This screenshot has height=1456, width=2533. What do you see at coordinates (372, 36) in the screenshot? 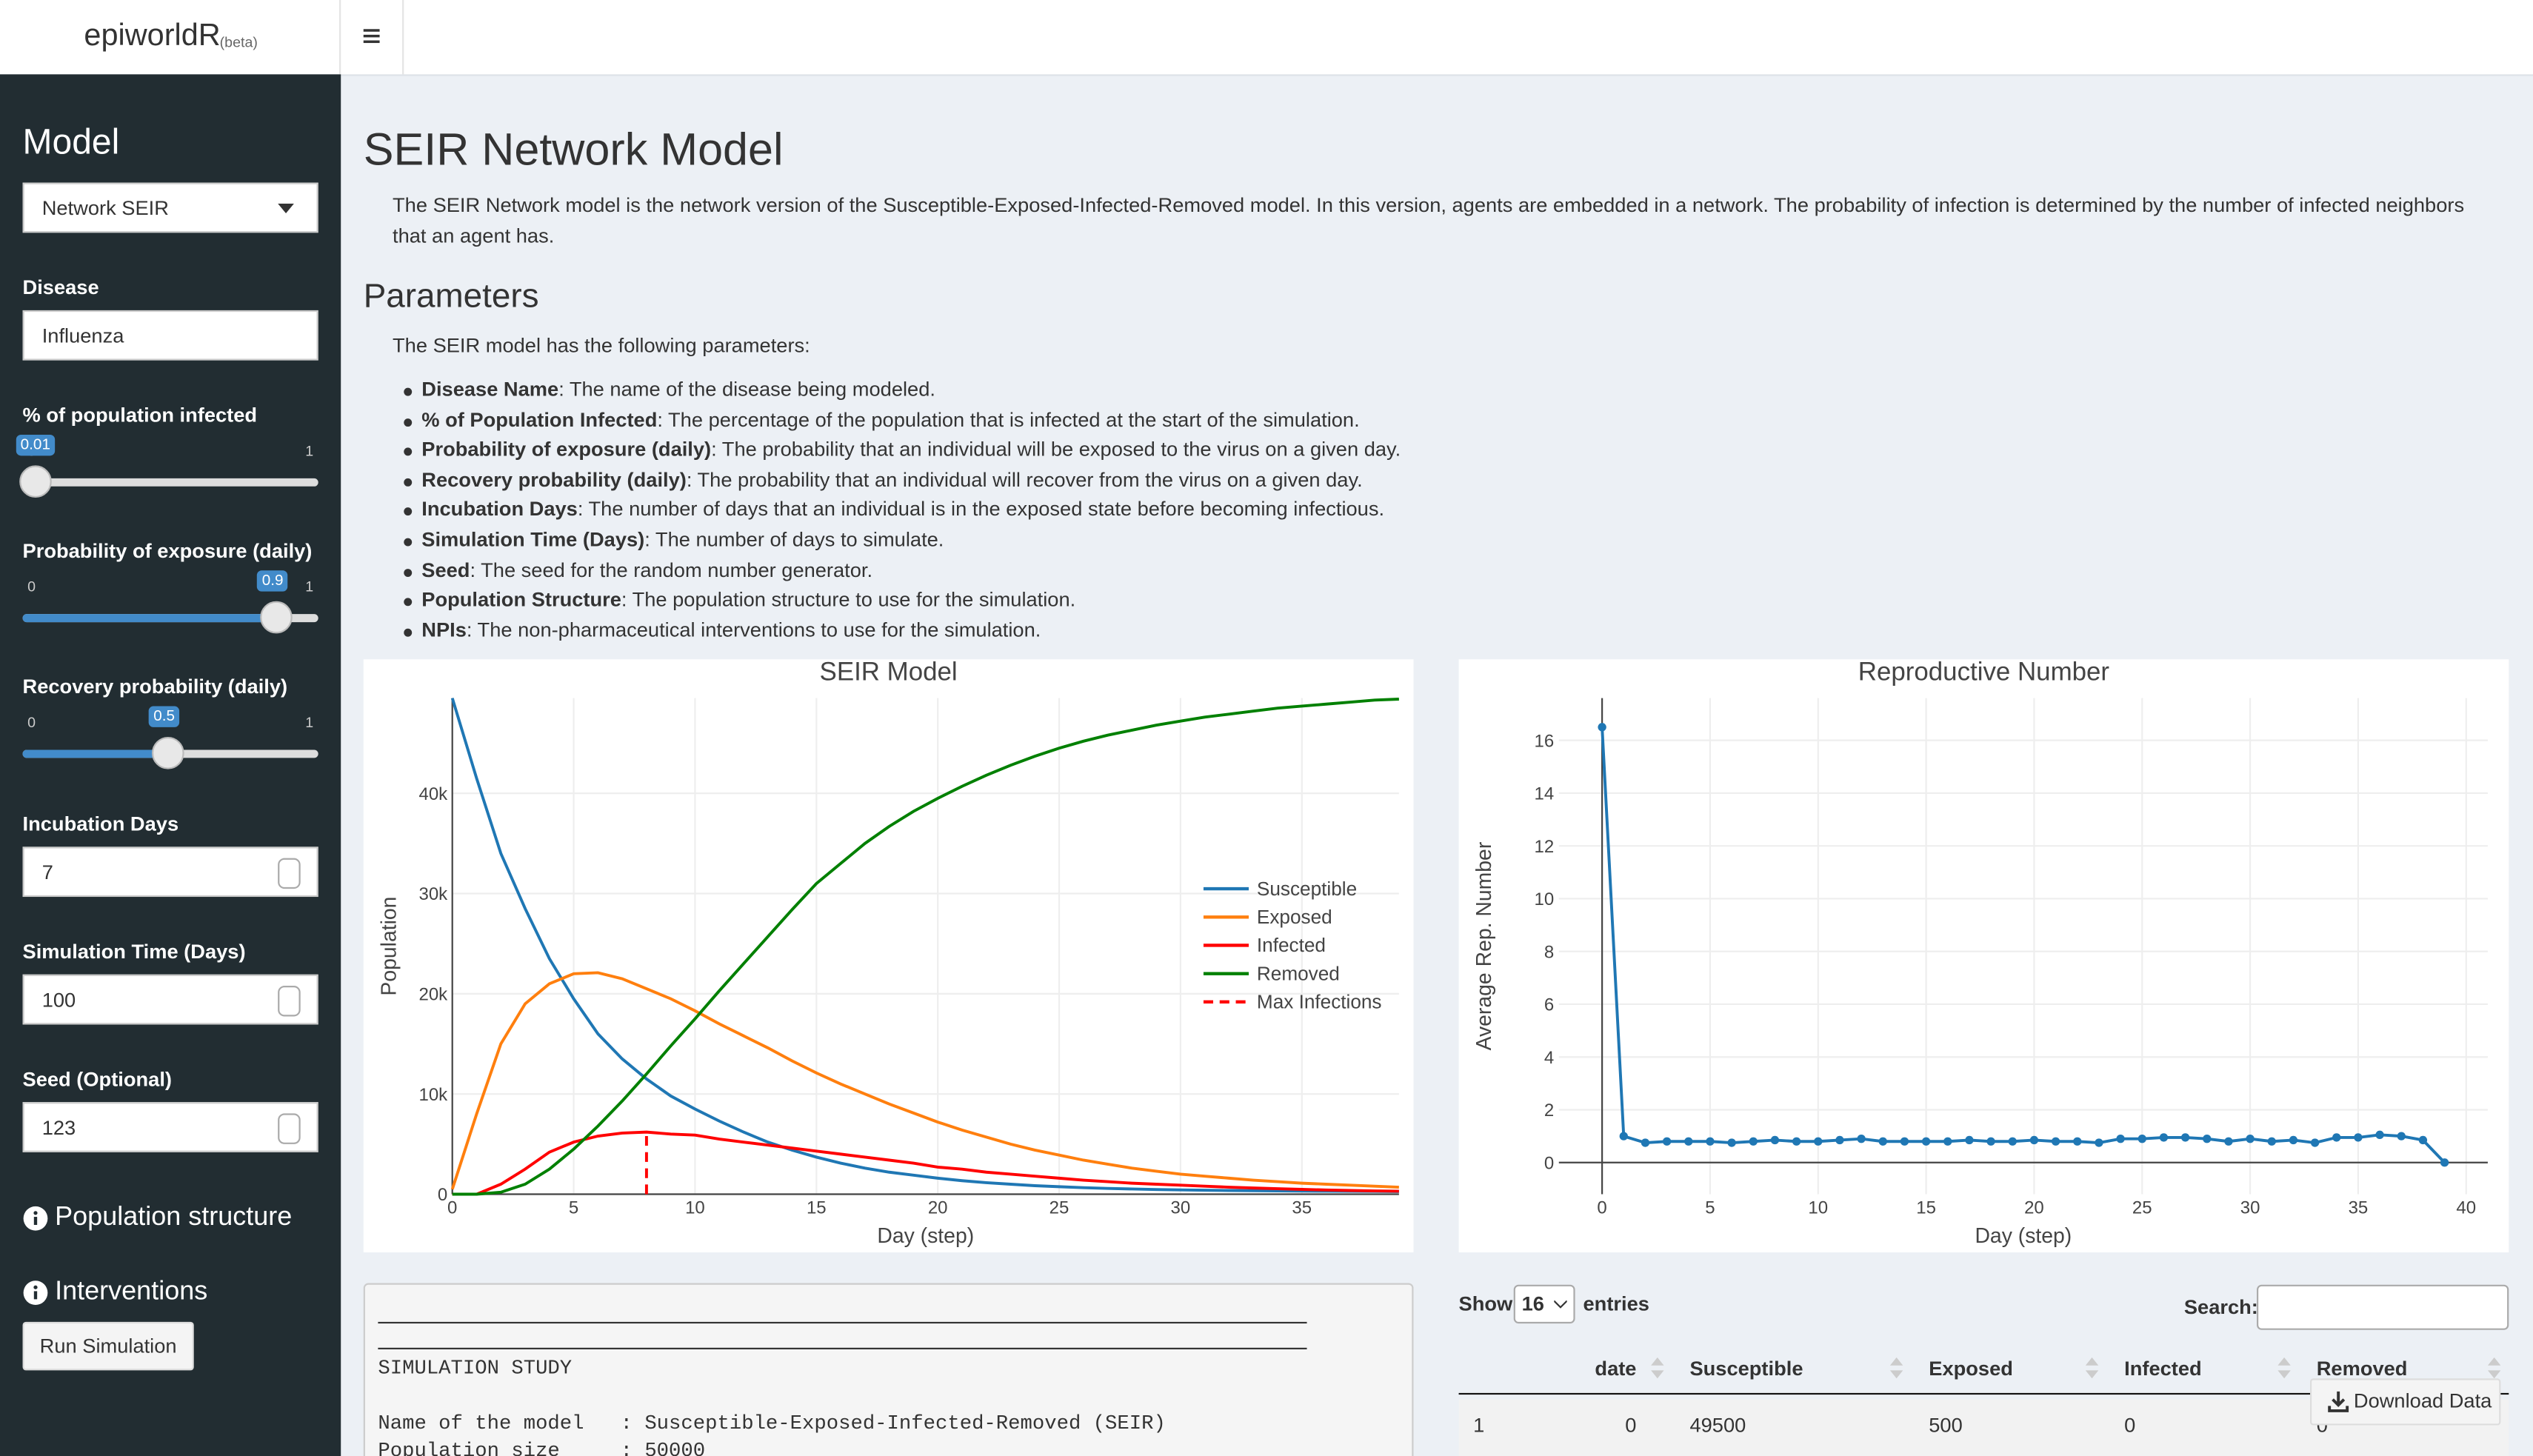
I see `menu-toggle` at bounding box center [372, 36].